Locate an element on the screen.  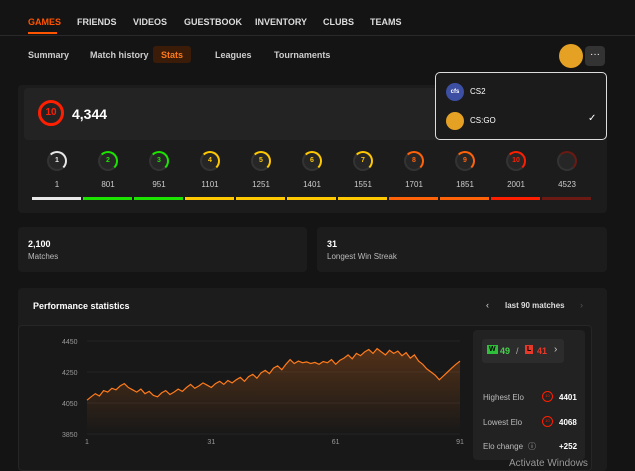
range-label: last 90 matches is located at coordinates (535, 305).